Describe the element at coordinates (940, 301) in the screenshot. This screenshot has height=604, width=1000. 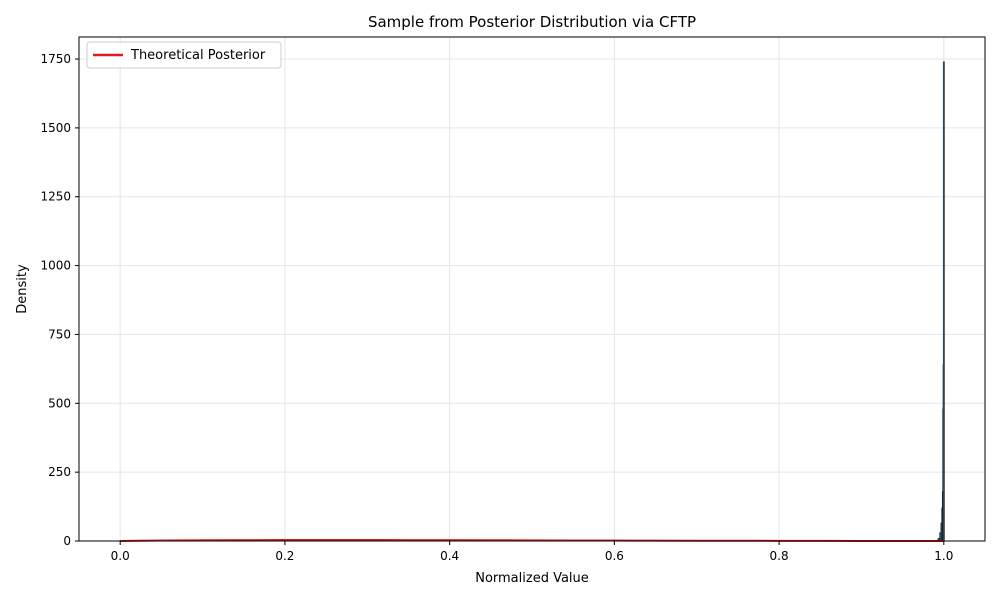
I see `histogram-bars` at that location.